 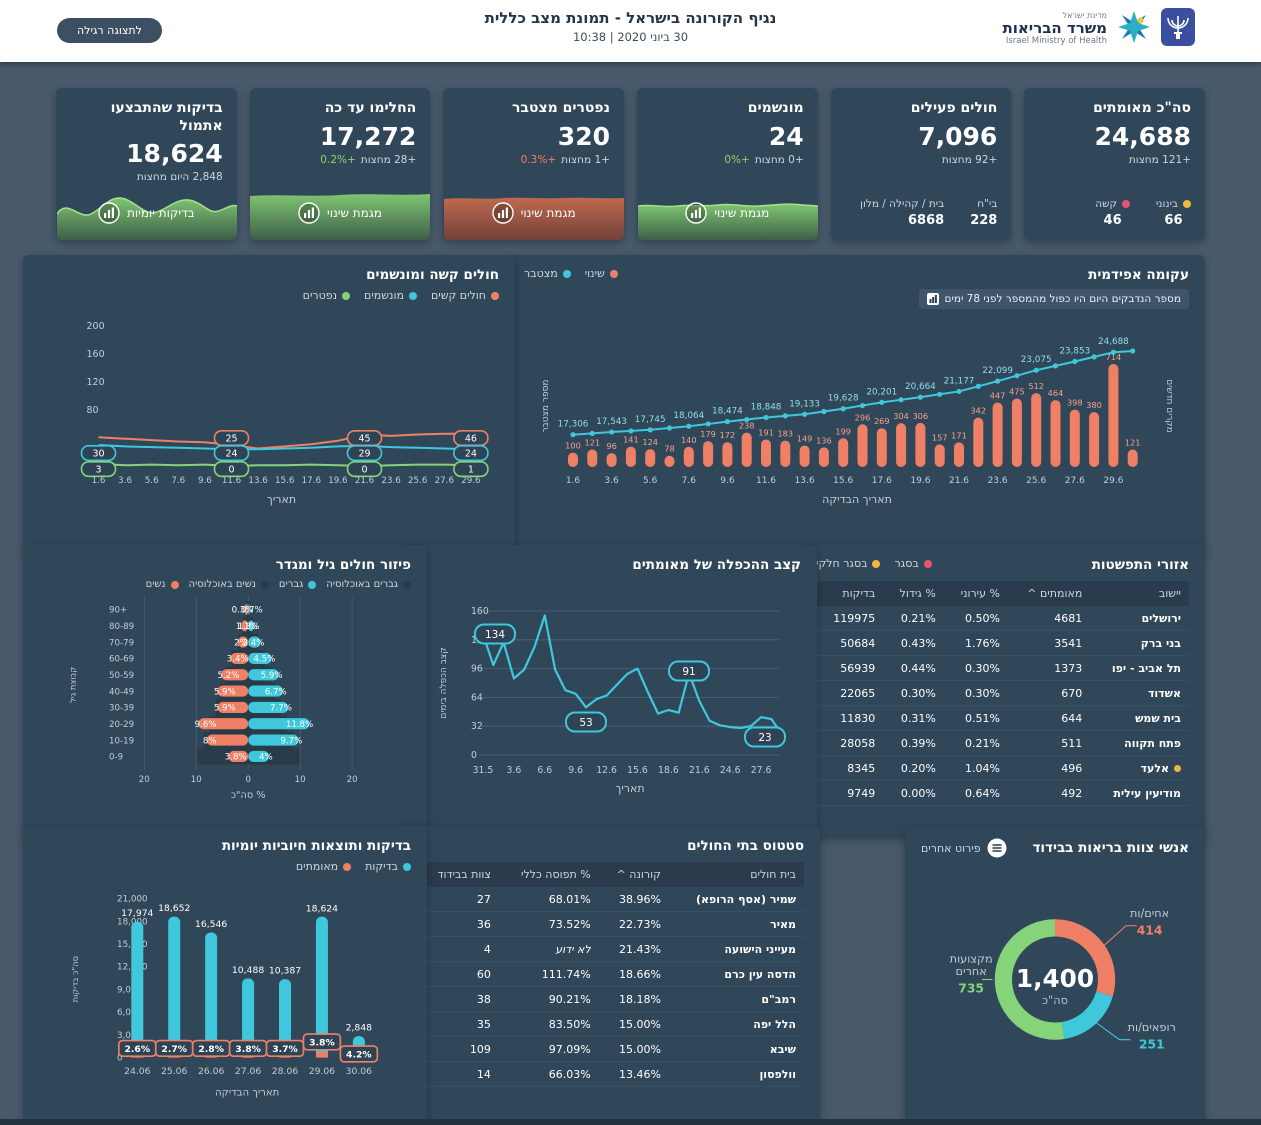 I want to click on svg-text: 7.6, so click(x=689, y=481).